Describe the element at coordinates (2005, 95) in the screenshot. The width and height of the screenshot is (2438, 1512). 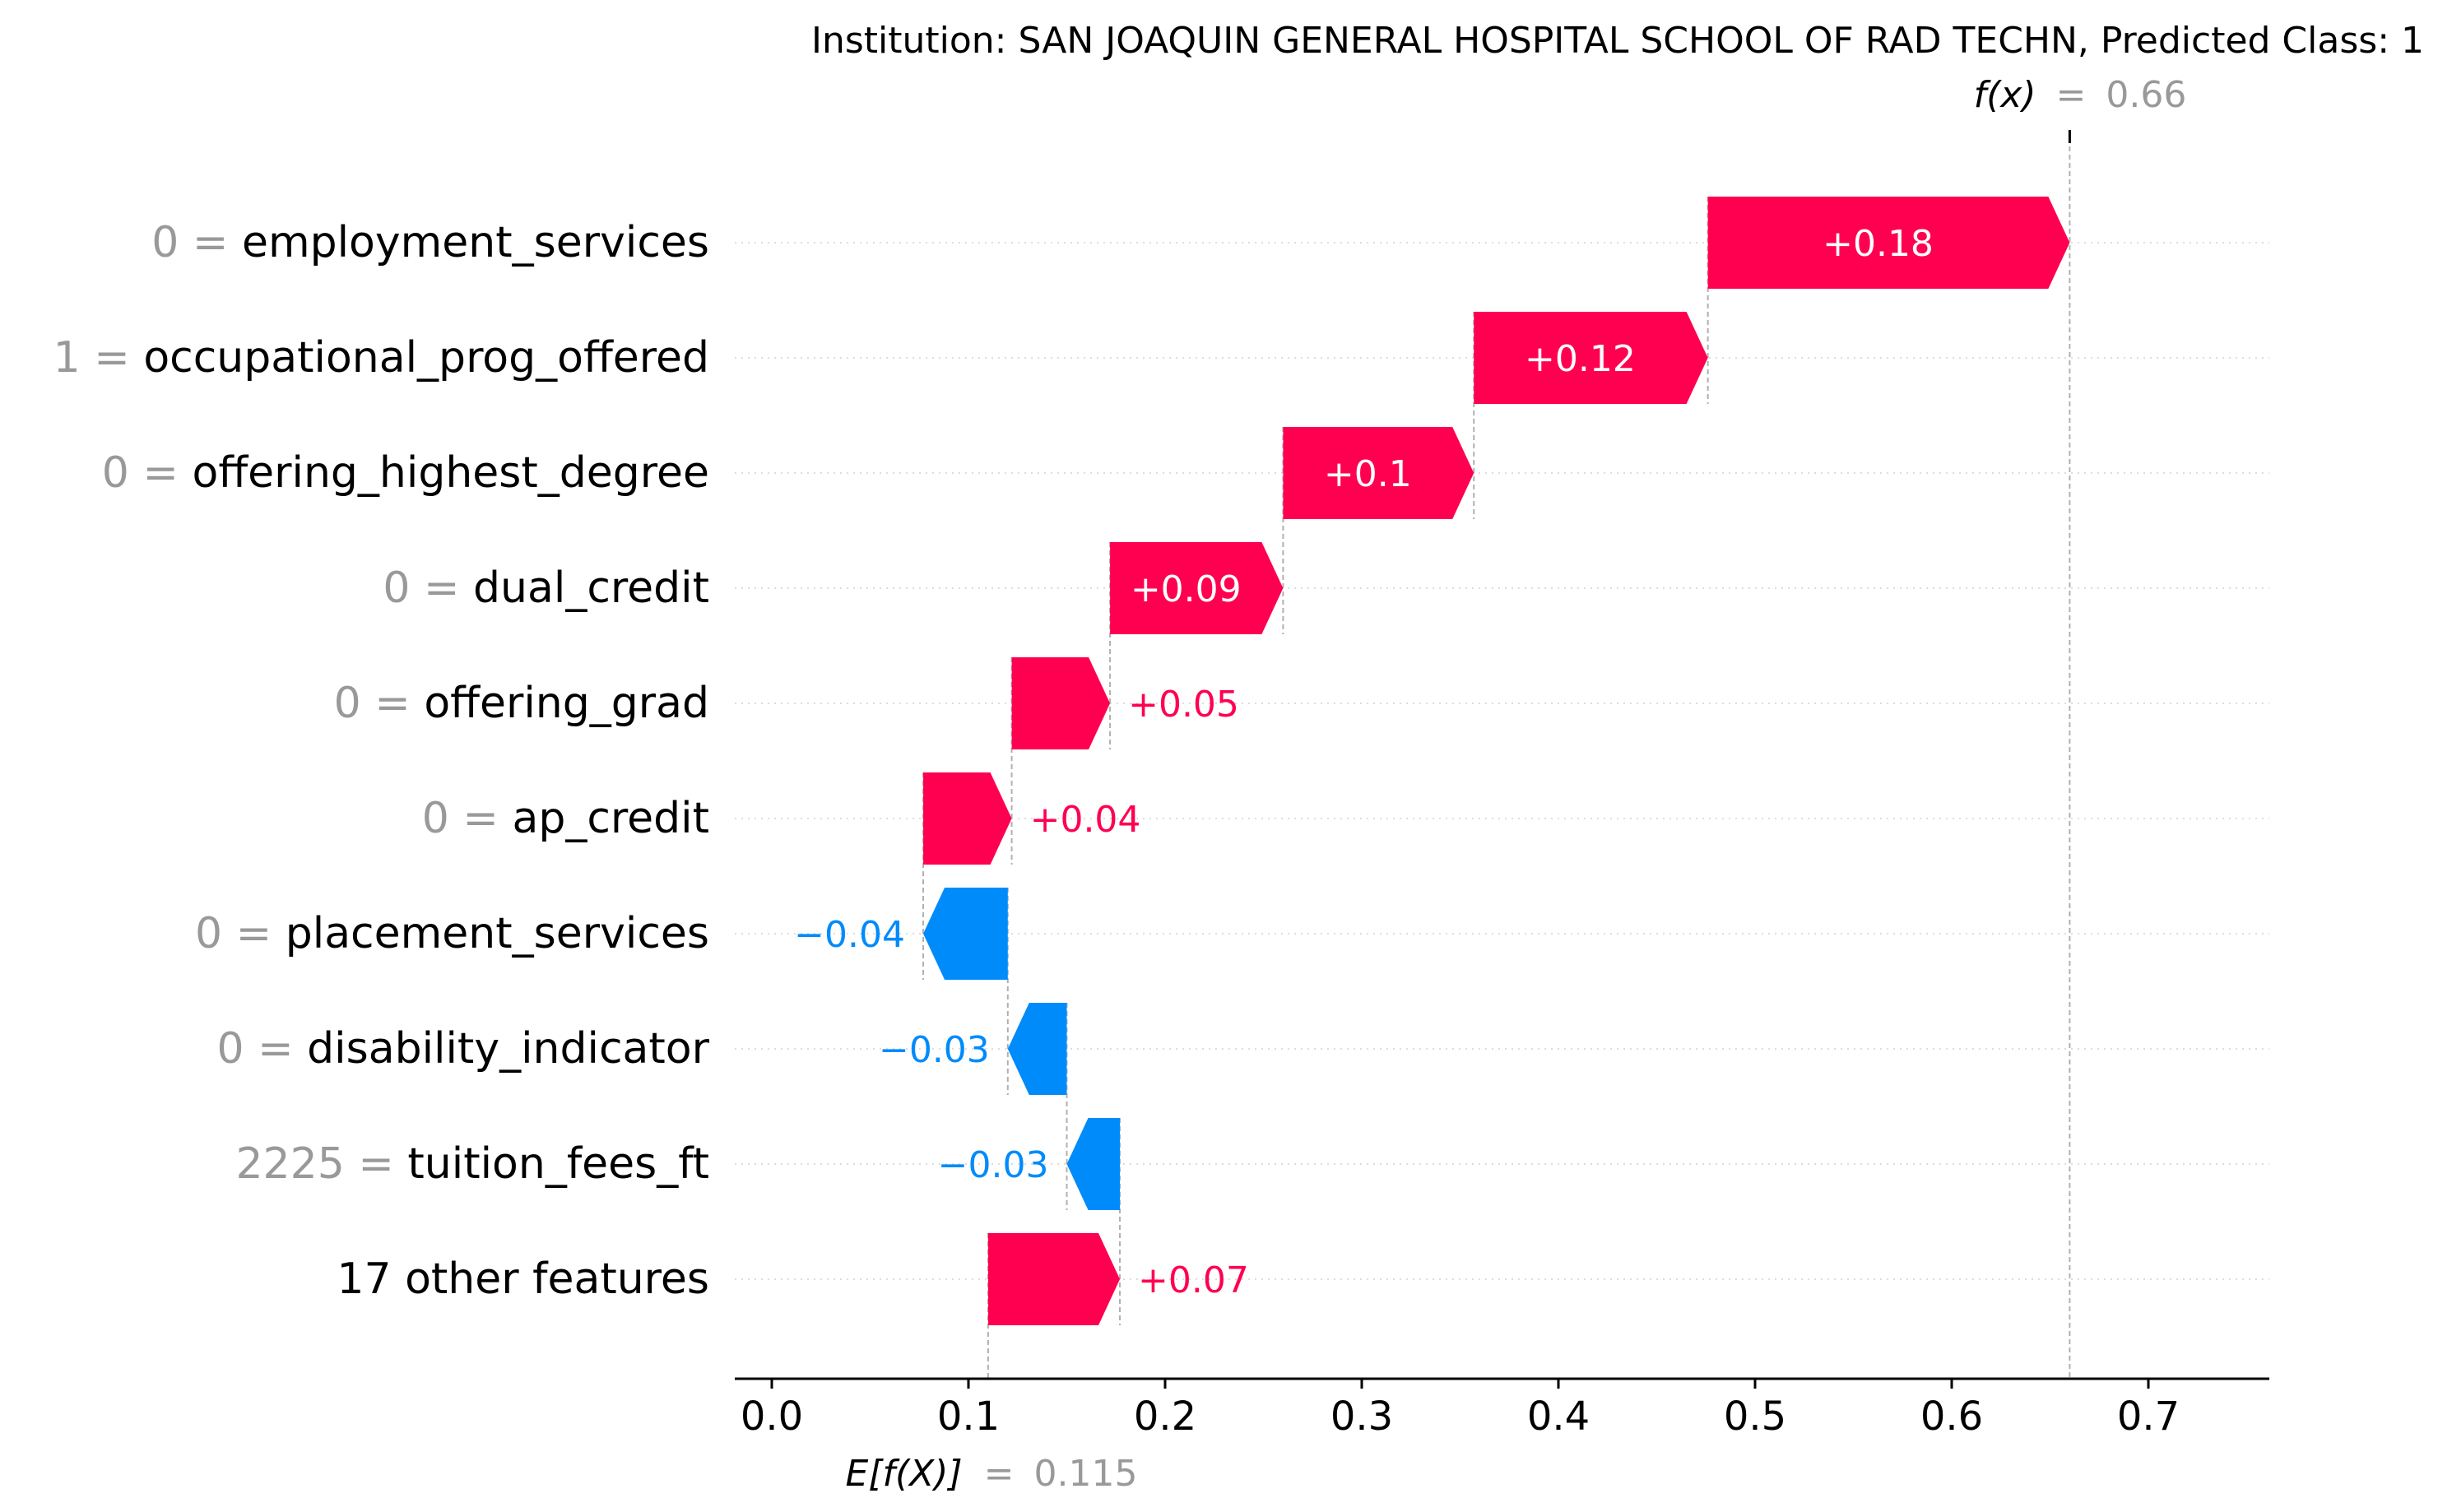
I see `fx-label: f(x)` at that location.